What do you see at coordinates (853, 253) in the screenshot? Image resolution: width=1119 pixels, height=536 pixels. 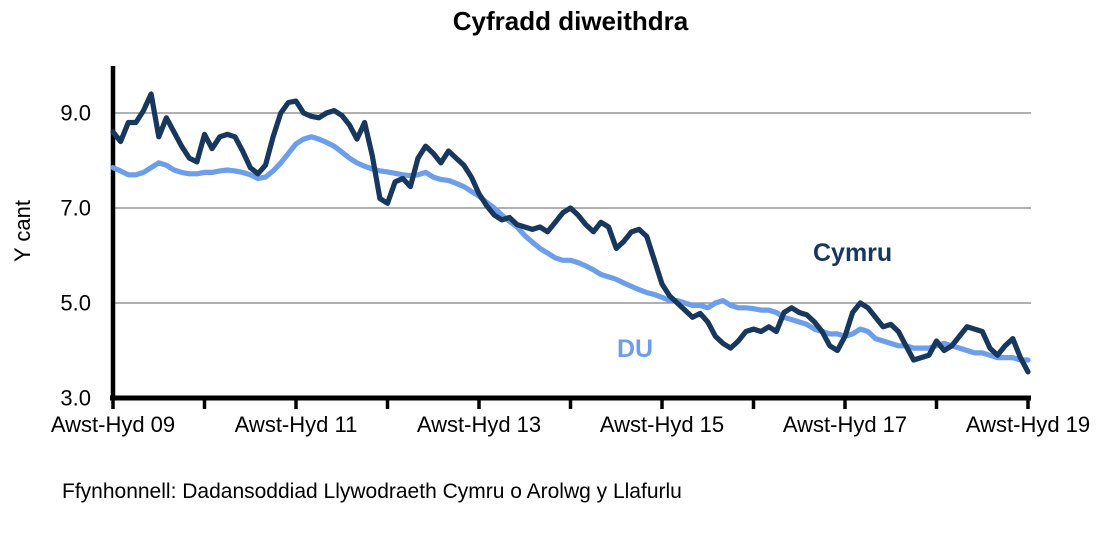 I see `series-label-cymru: Cymru` at bounding box center [853, 253].